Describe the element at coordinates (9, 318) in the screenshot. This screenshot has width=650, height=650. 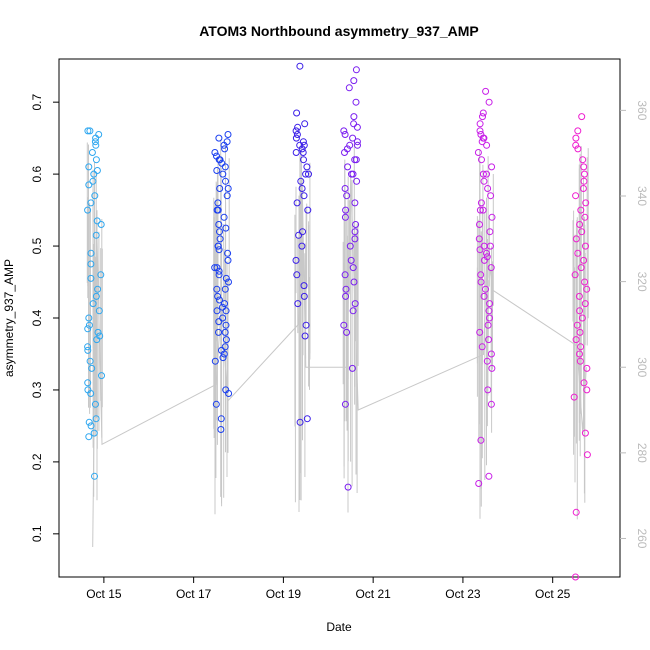
I see `y-axis-label: asymmetry_937_AMP` at that location.